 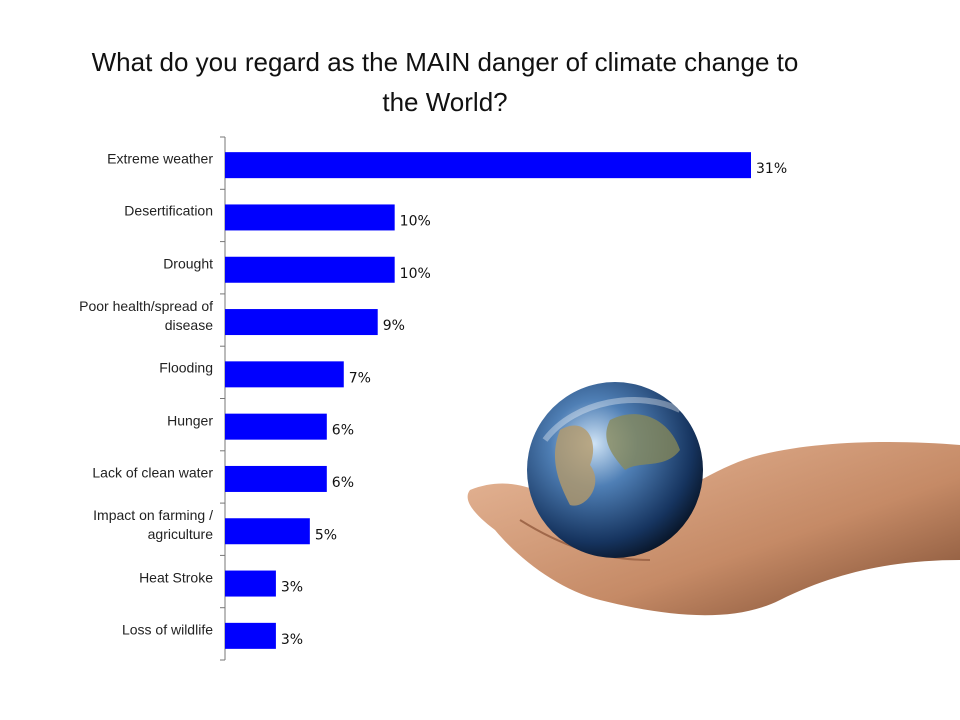 I want to click on category-label: Lack of clean water, so click(x=152, y=472).